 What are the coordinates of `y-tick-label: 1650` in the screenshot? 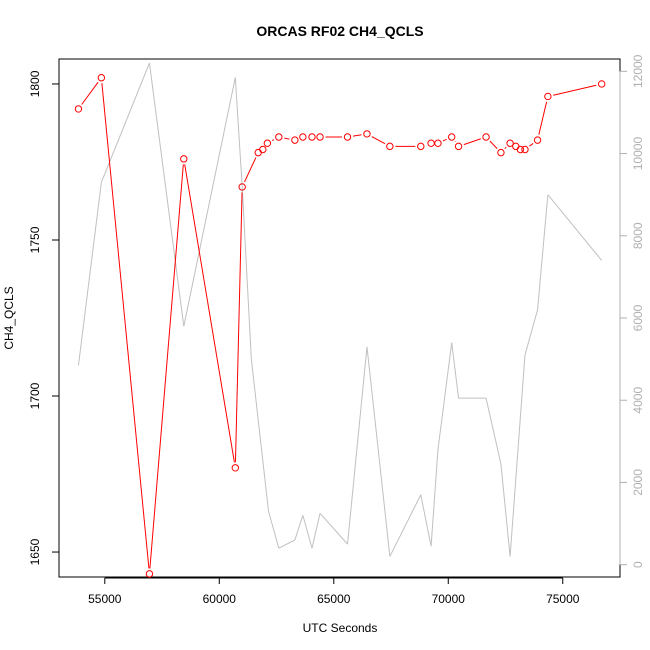 It's located at (35, 551).